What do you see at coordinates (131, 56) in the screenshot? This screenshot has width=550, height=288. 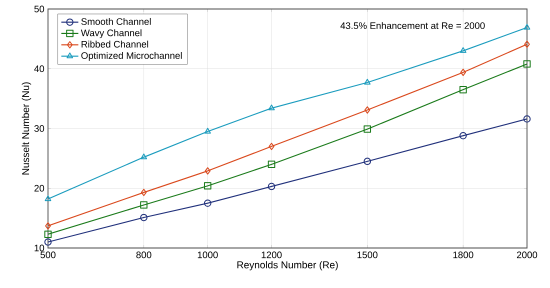 I see `legend-label: Optimized Microchannel` at bounding box center [131, 56].